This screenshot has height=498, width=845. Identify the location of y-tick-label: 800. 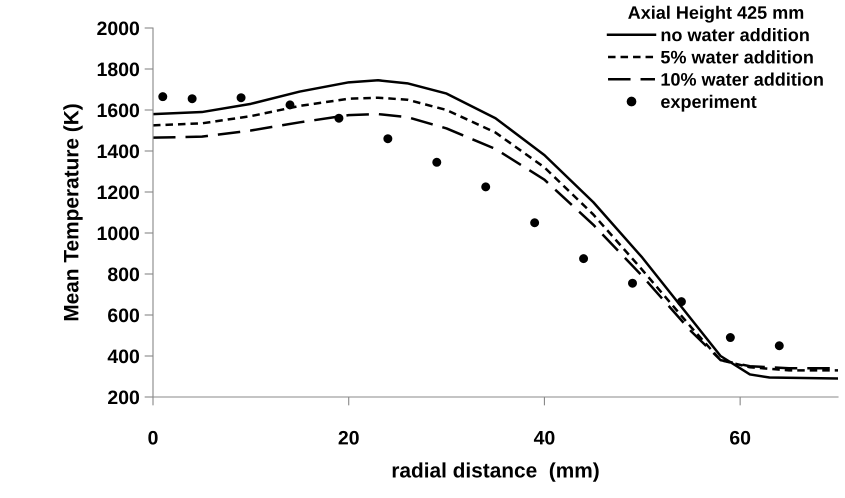
(124, 274).